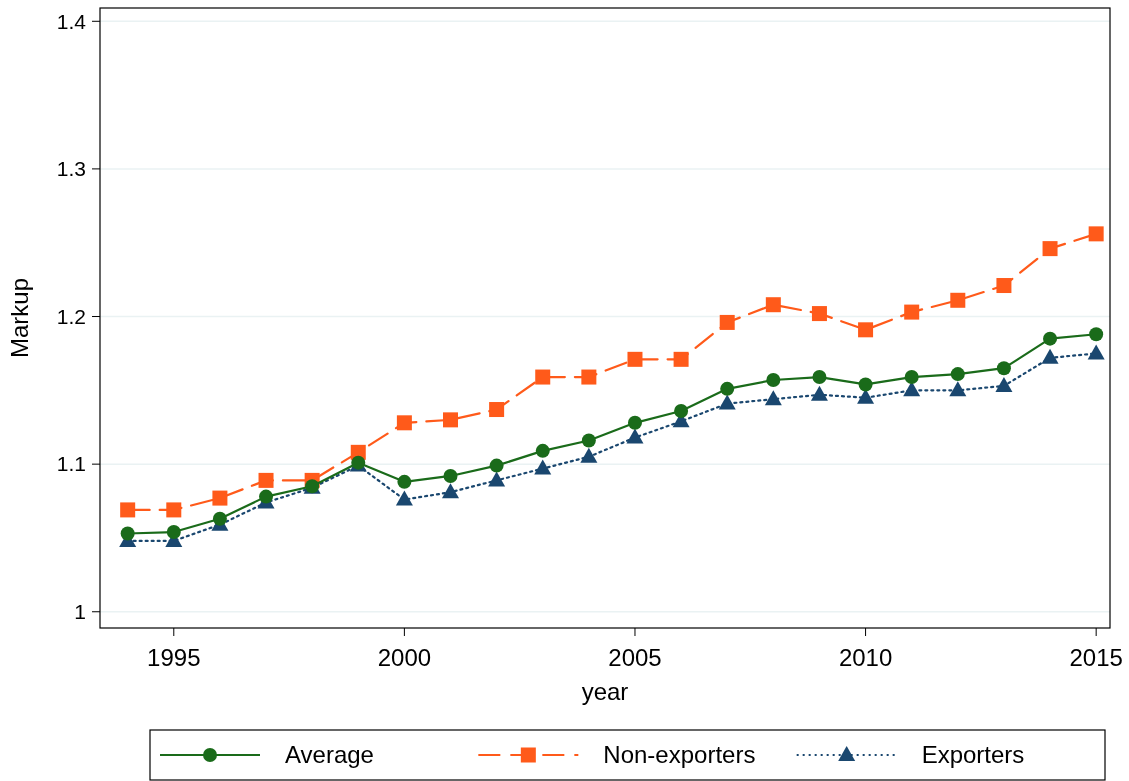 The image size is (1129, 781). What do you see at coordinates (19, 318) in the screenshot?
I see `y-axis-title: Markup` at bounding box center [19, 318].